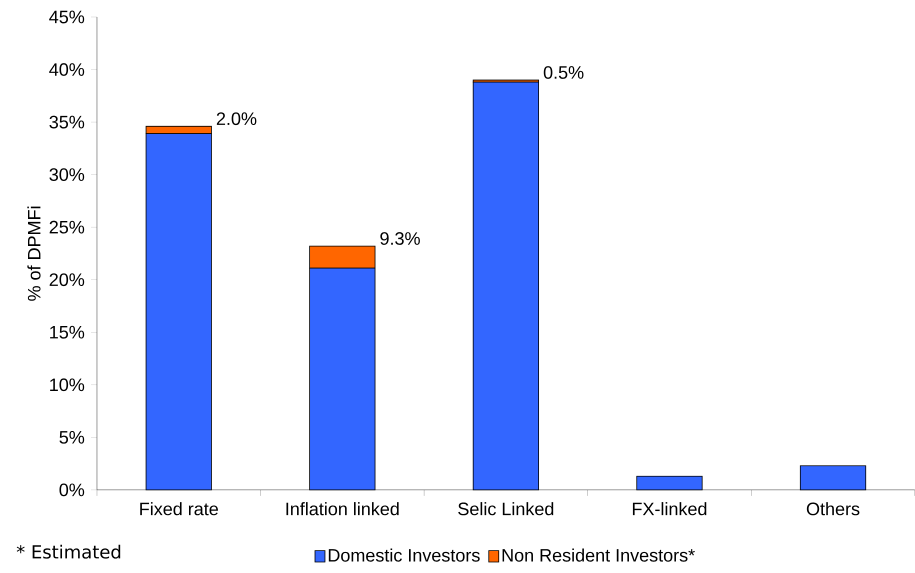  What do you see at coordinates (67, 385) in the screenshot?
I see `y-tick-label: 10%` at bounding box center [67, 385].